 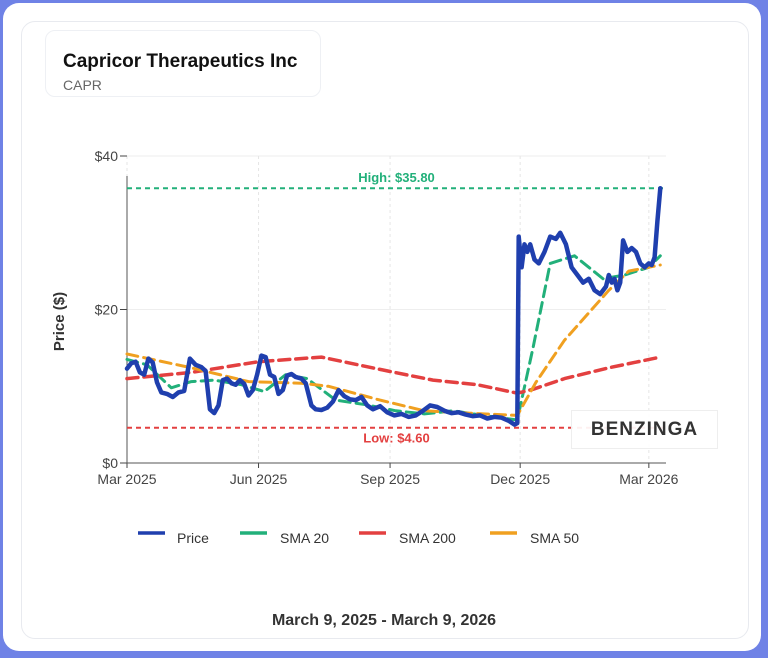 I want to click on high-reference-label: High: $35.80, so click(x=396, y=177).